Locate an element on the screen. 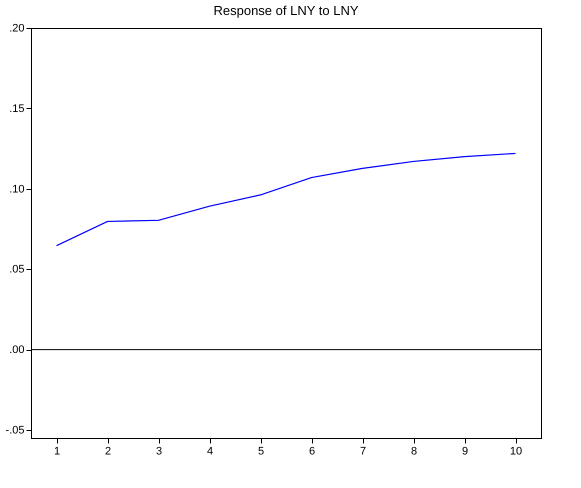  x-tick-label: 1 is located at coordinates (57, 452).